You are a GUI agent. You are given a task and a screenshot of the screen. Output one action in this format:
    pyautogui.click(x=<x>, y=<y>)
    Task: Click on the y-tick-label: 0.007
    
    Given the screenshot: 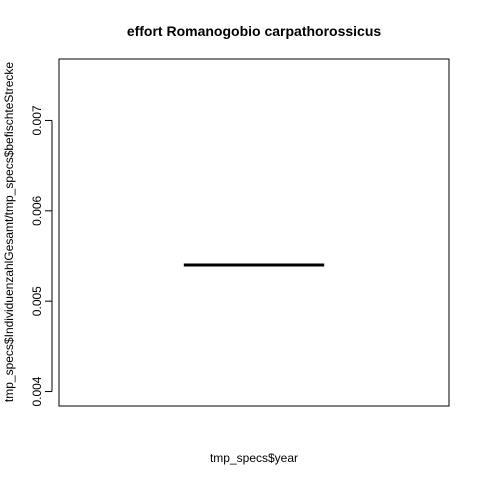 What is the action you would take?
    pyautogui.click(x=37, y=120)
    